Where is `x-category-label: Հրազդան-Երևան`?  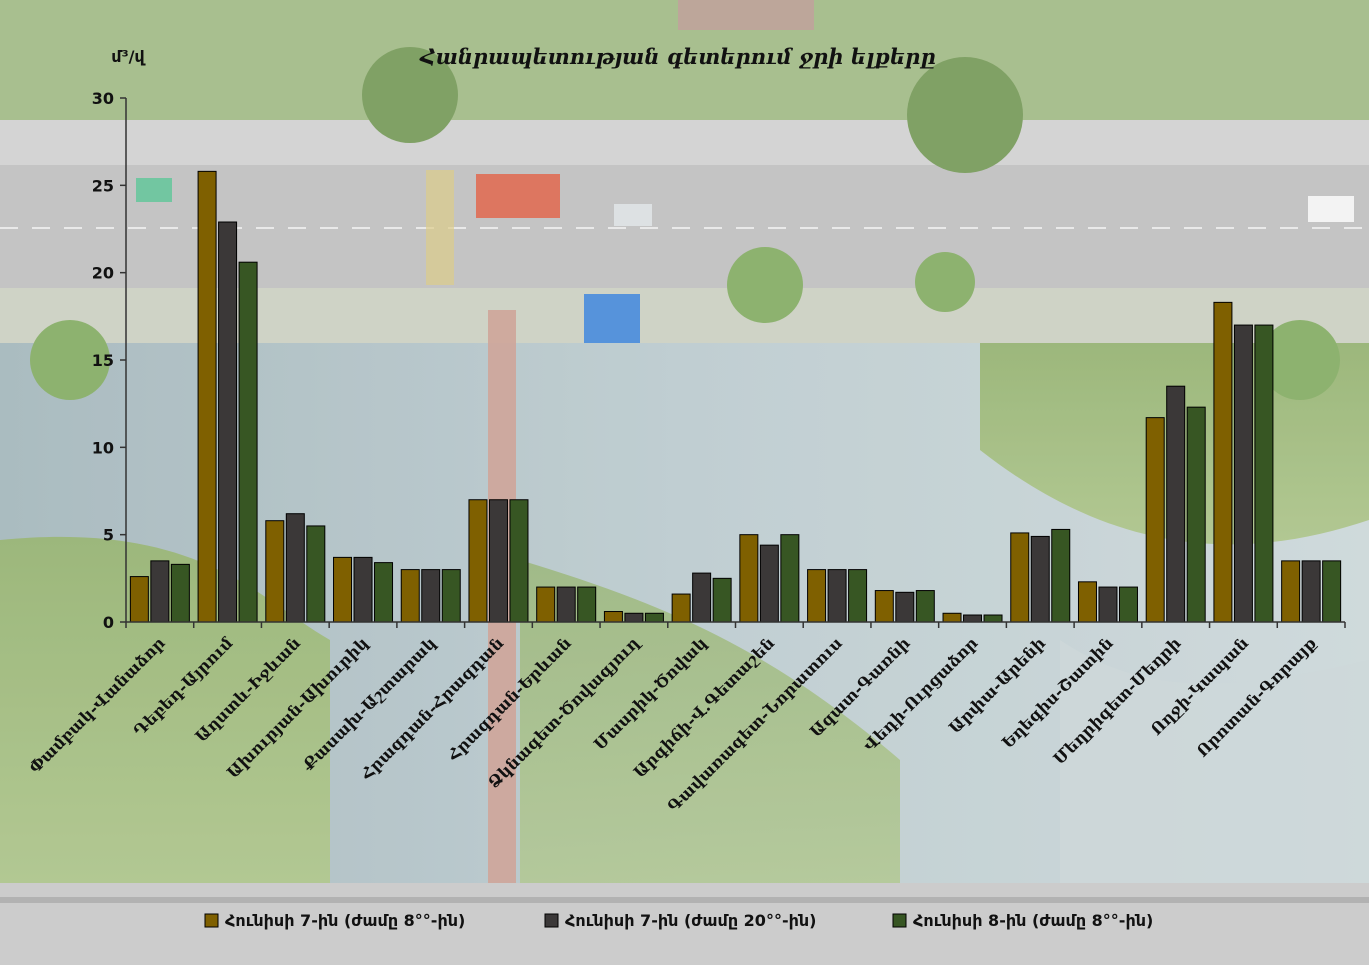
x-category-label: Հրազդան-Երևան is located at coordinates (509, 699).